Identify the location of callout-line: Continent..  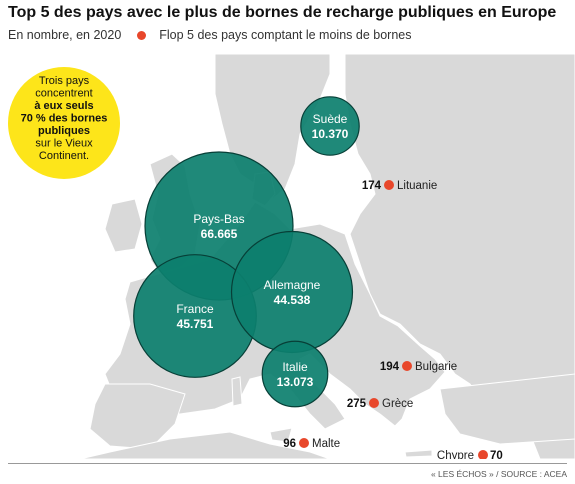
(64, 156).